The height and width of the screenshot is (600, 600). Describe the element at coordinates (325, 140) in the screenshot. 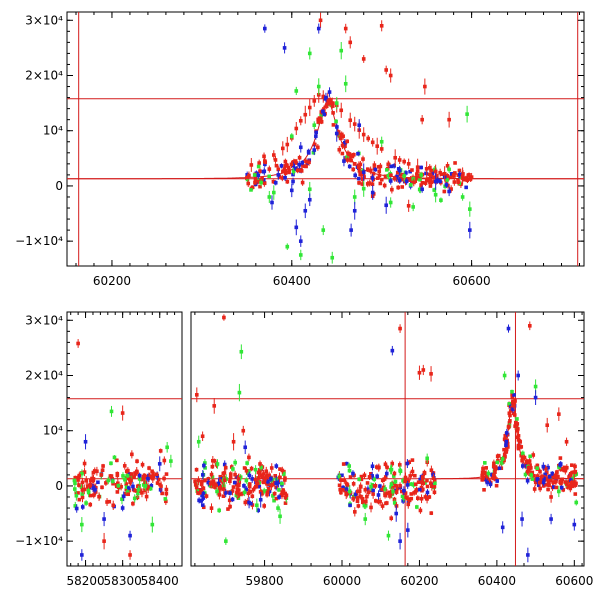

I see `top-panel-model-curve` at that location.